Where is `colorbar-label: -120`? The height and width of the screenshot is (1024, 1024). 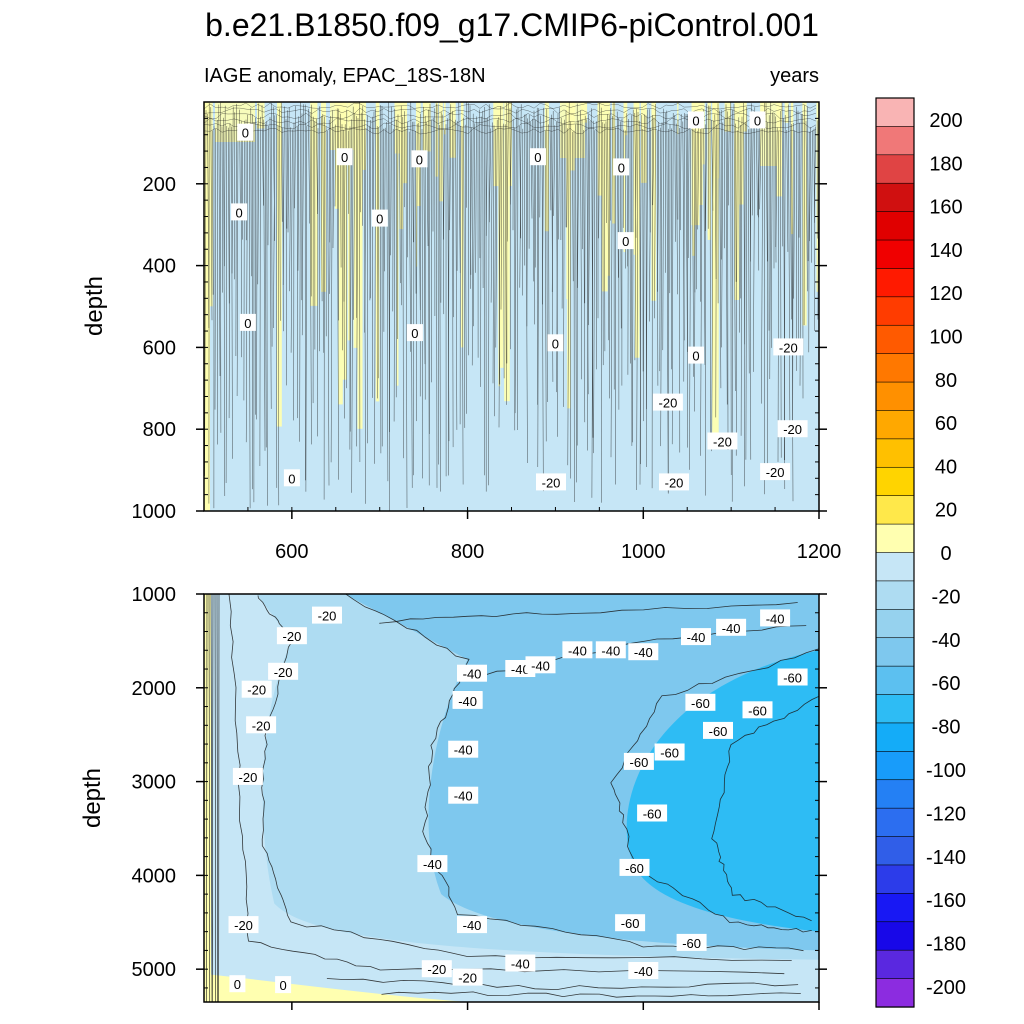
colorbar-label: -120 is located at coordinates (946, 814).